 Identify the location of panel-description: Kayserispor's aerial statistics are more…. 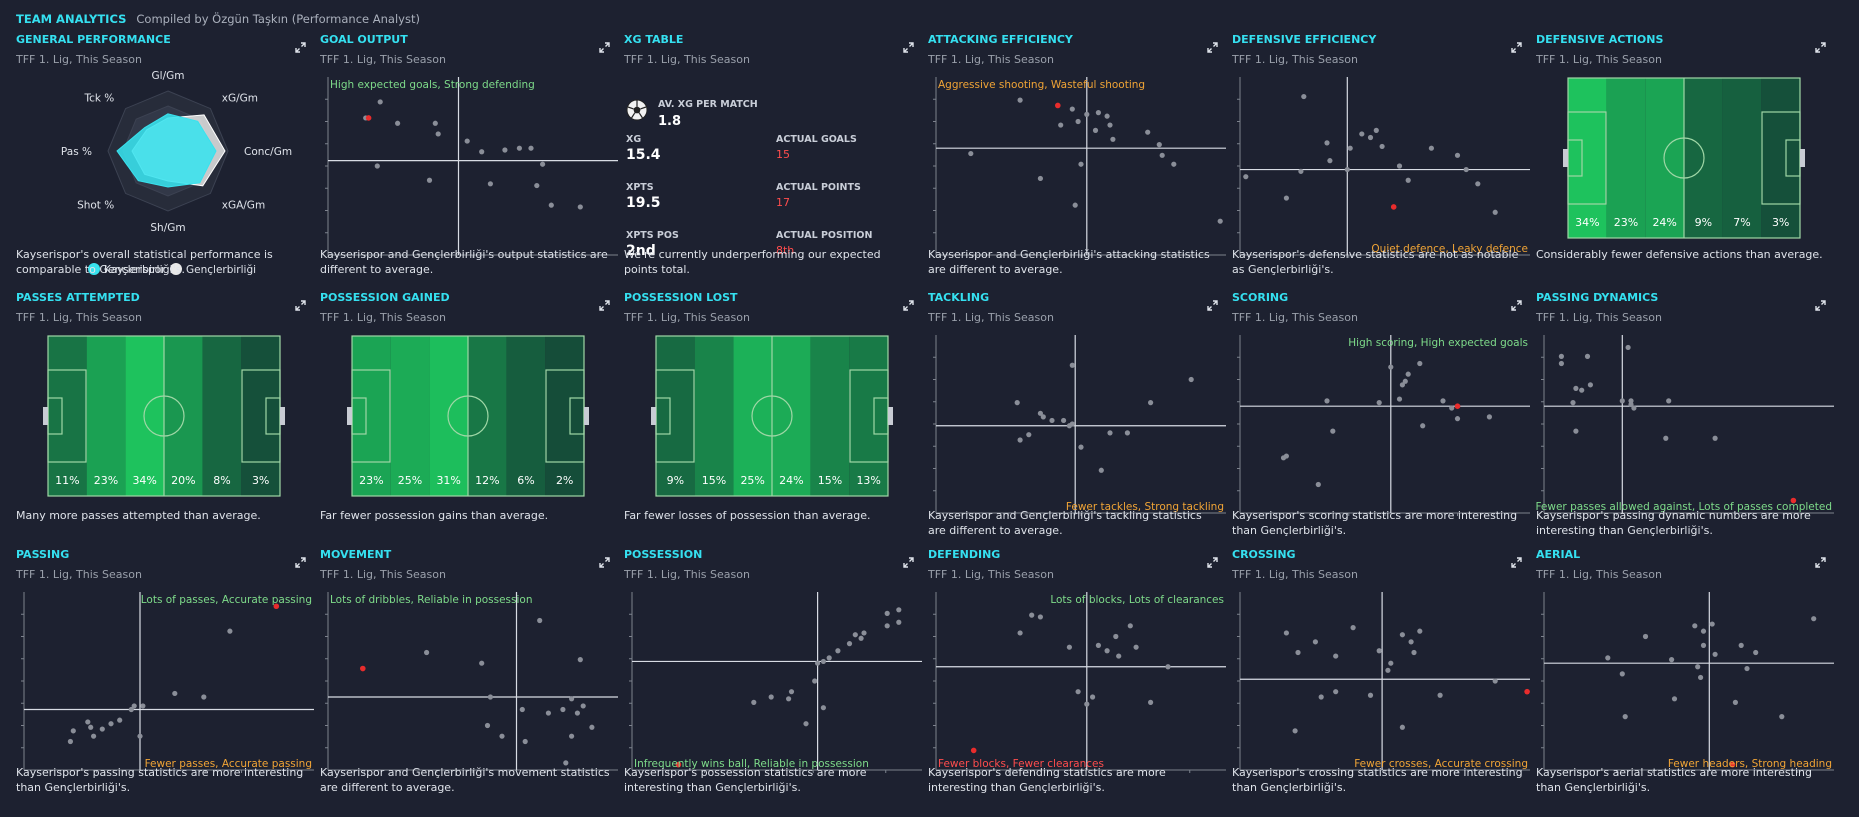
(1674, 780).